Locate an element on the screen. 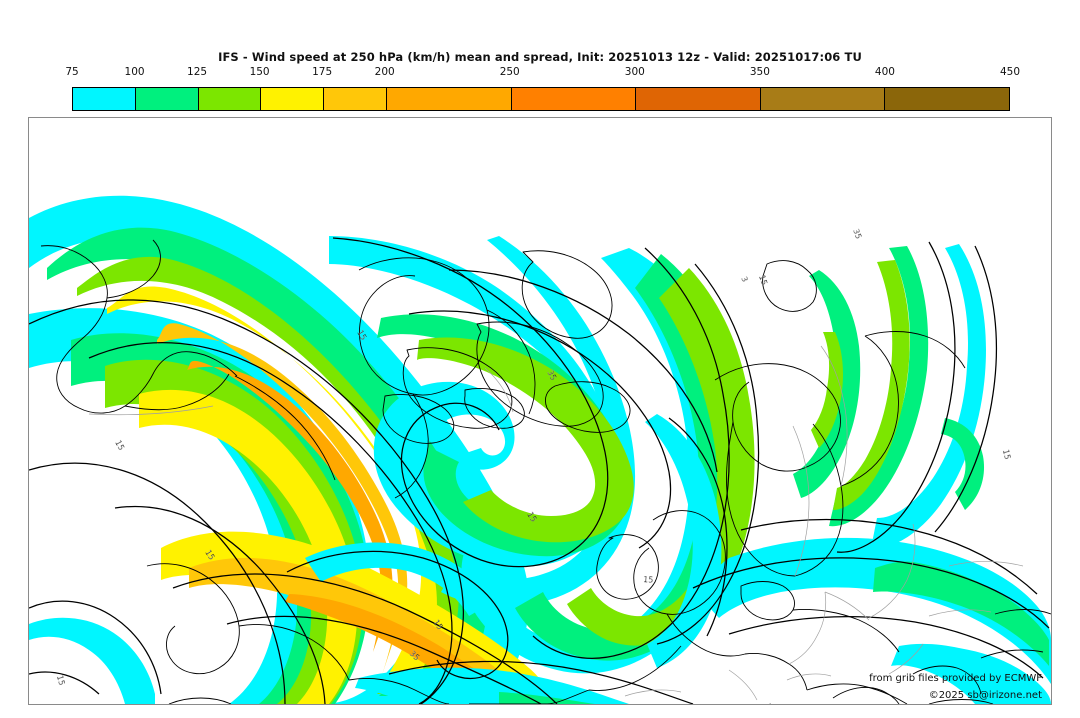 This screenshot has width=1080, height=718. border-ukraine is located at coordinates (960, 613).